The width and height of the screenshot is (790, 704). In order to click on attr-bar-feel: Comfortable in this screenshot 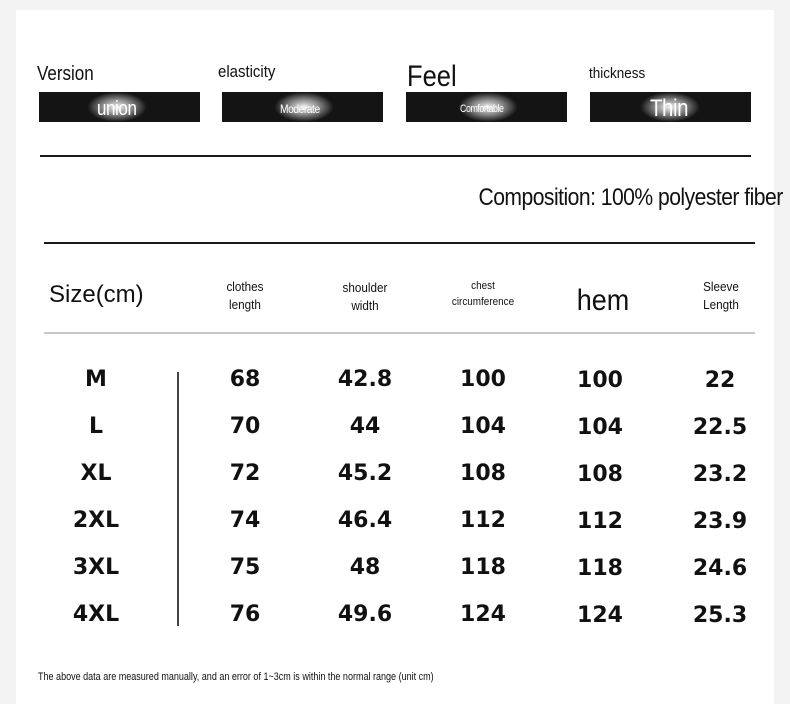, I will do `click(486, 107)`.